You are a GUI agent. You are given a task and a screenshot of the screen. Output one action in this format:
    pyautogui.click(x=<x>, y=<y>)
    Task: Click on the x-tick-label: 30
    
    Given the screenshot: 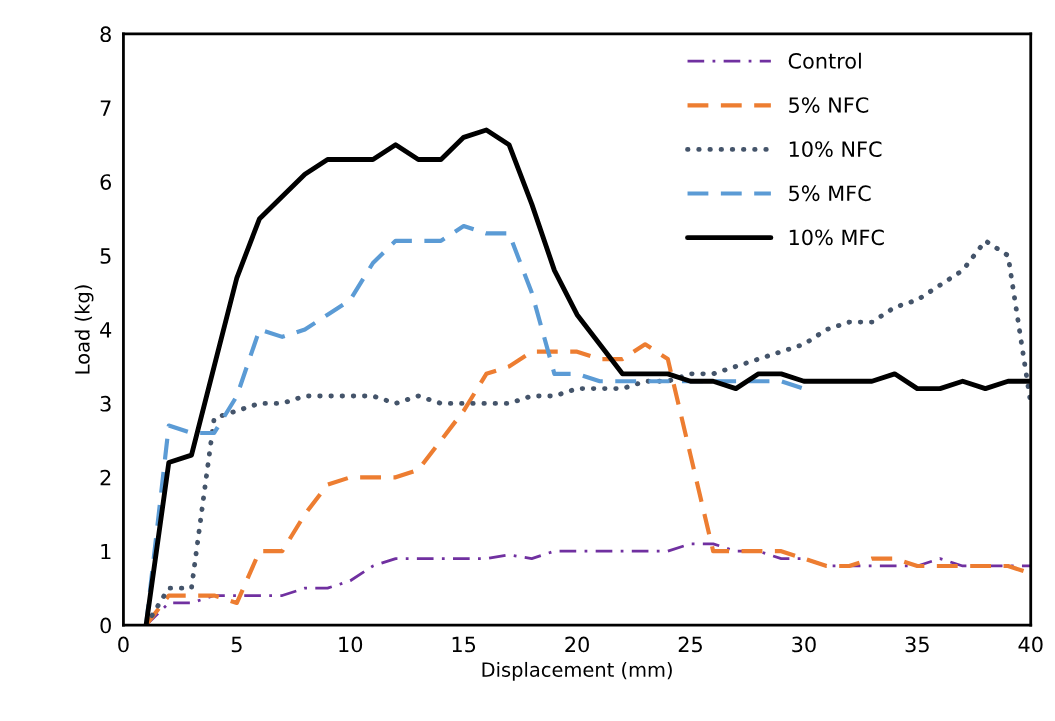 What is the action you would take?
    pyautogui.click(x=804, y=644)
    